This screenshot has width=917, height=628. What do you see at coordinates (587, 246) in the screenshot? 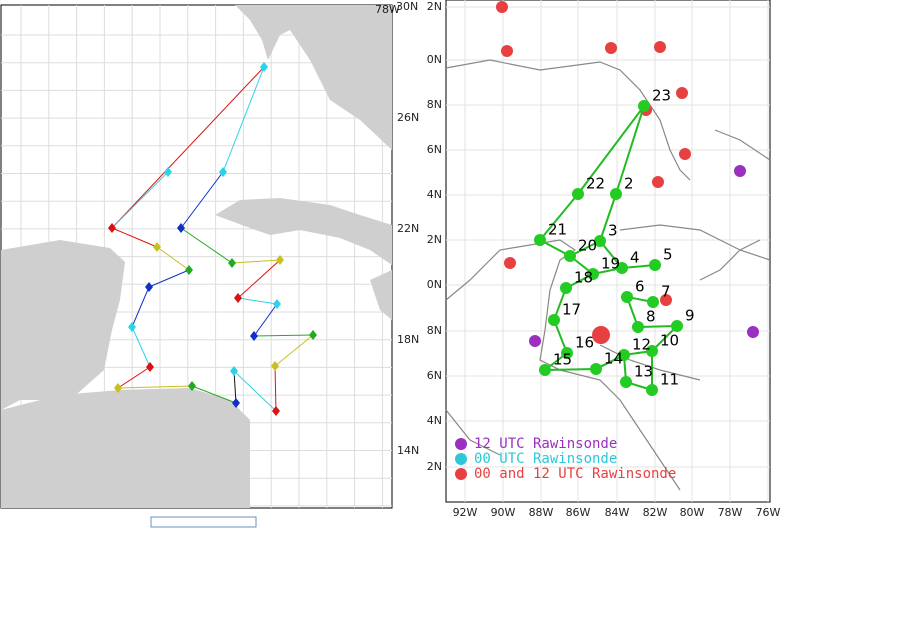
I see `point-label: 20` at bounding box center [587, 246].